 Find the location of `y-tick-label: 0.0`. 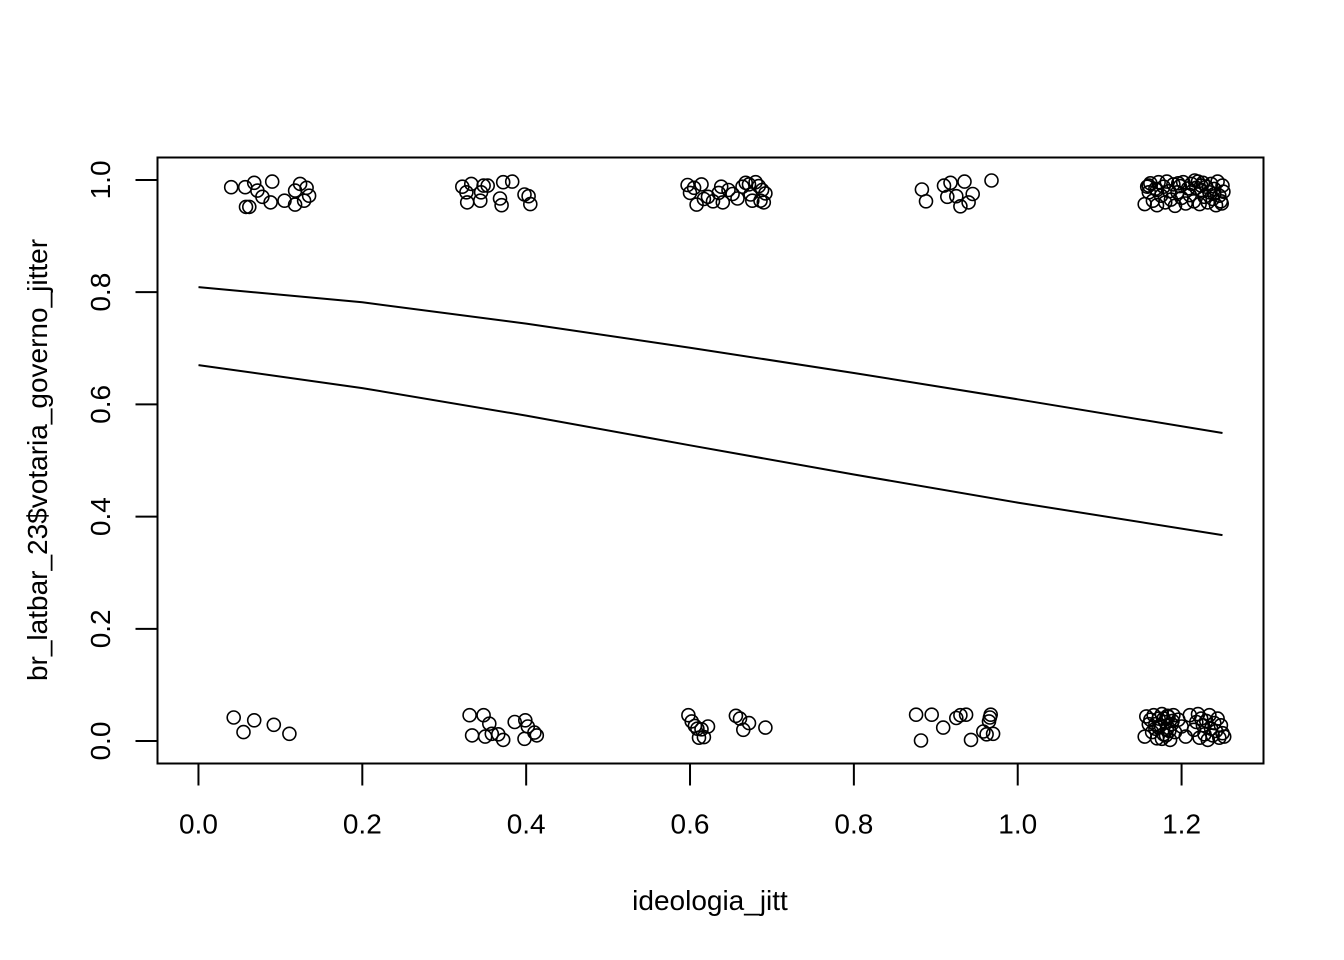

y-tick-label: 0.0 is located at coordinates (100, 741).